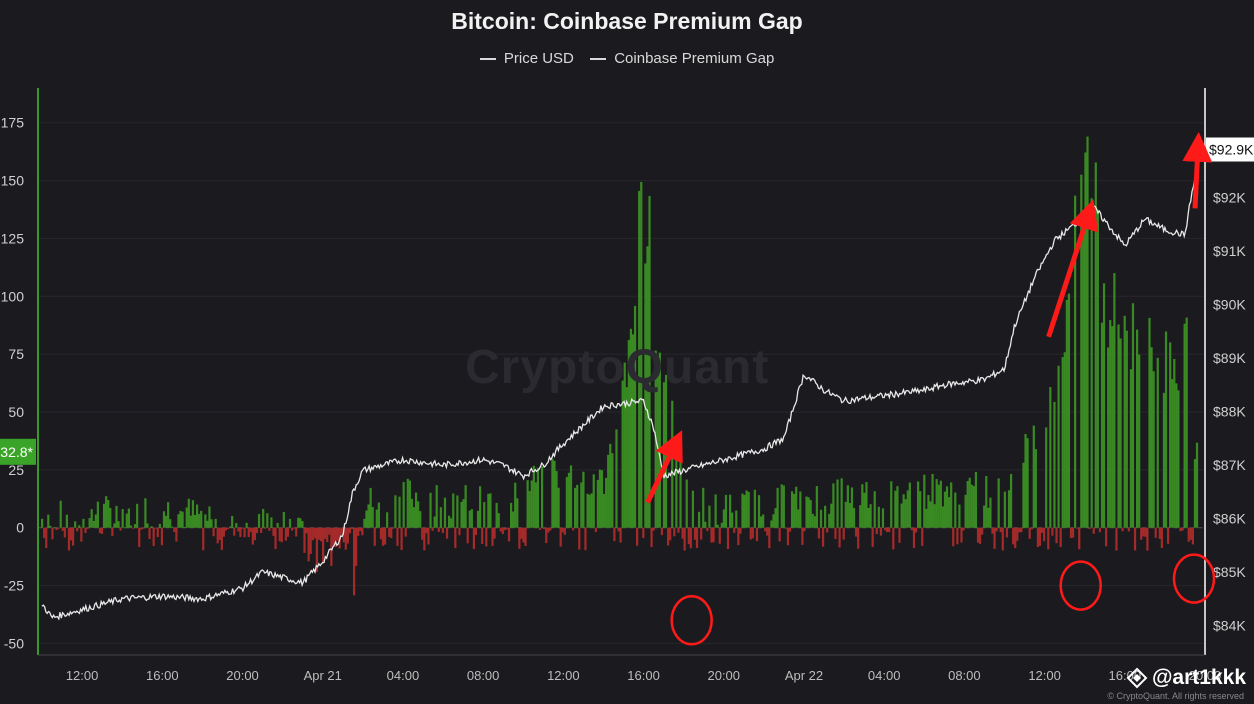 The width and height of the screenshot is (1254, 704). I want to click on right-tick-label: $86K, so click(1229, 519).